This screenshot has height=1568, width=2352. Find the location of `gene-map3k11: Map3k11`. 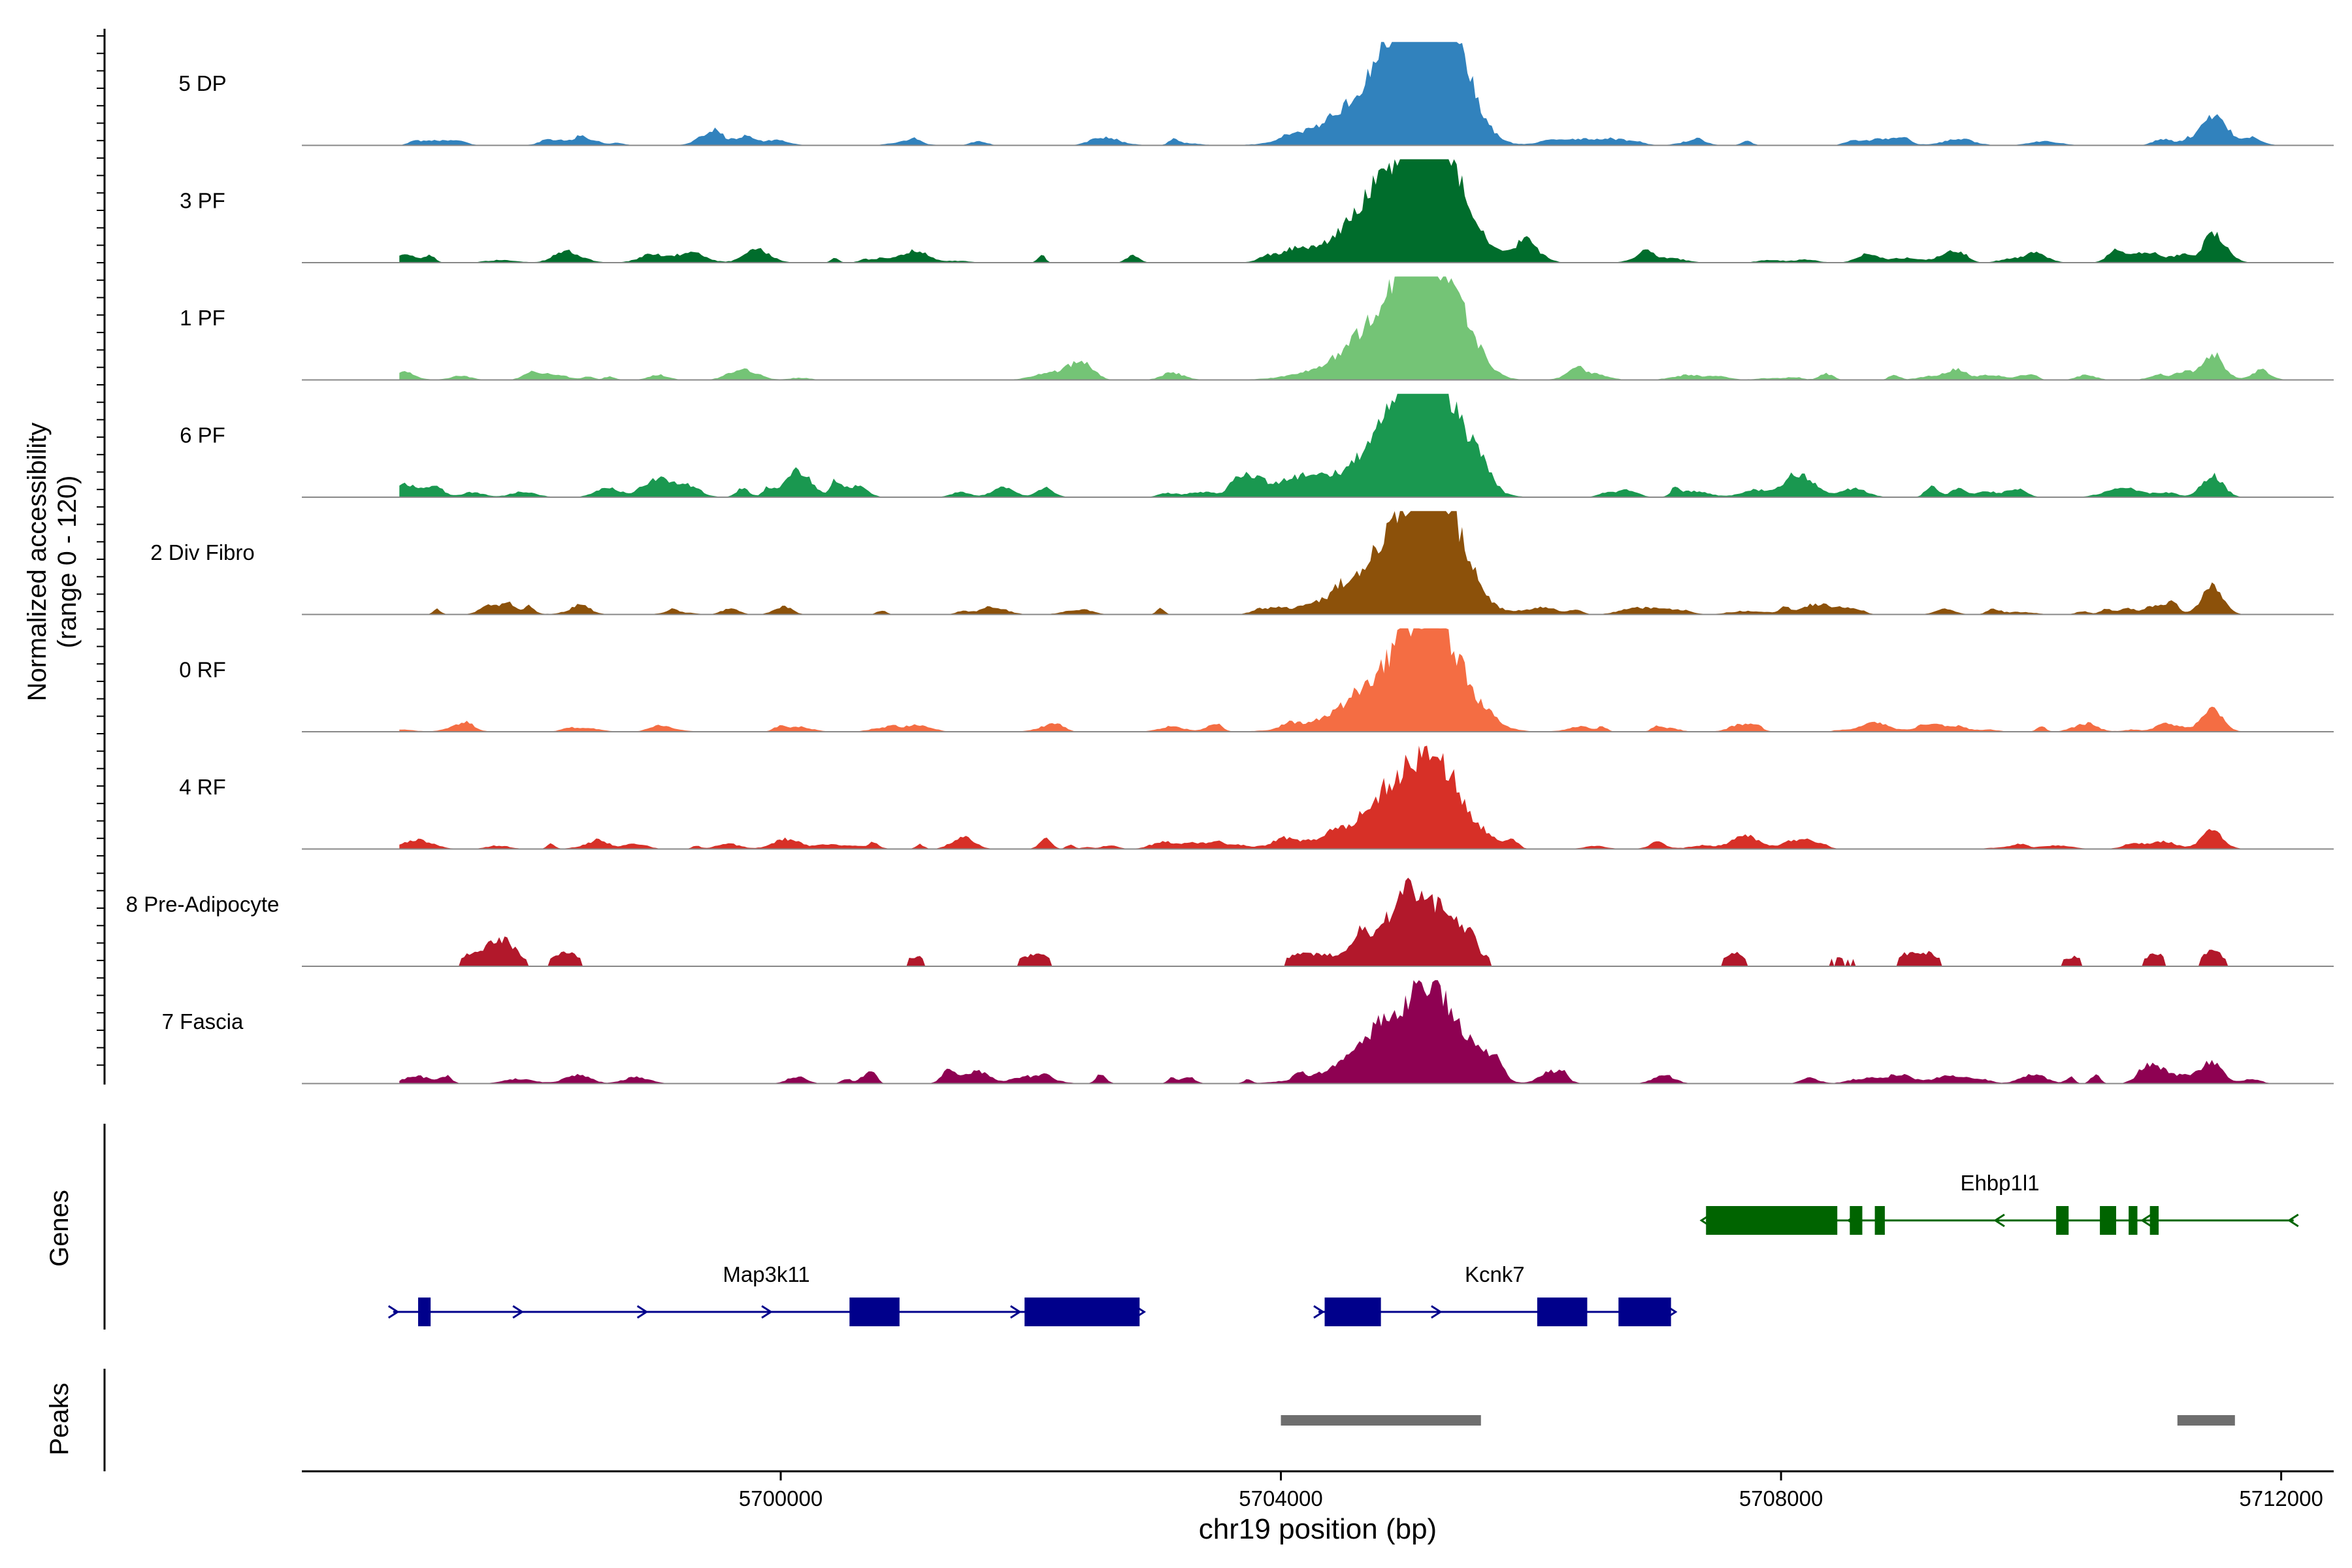

gene-map3k11: Map3k11 is located at coordinates (767, 1294).